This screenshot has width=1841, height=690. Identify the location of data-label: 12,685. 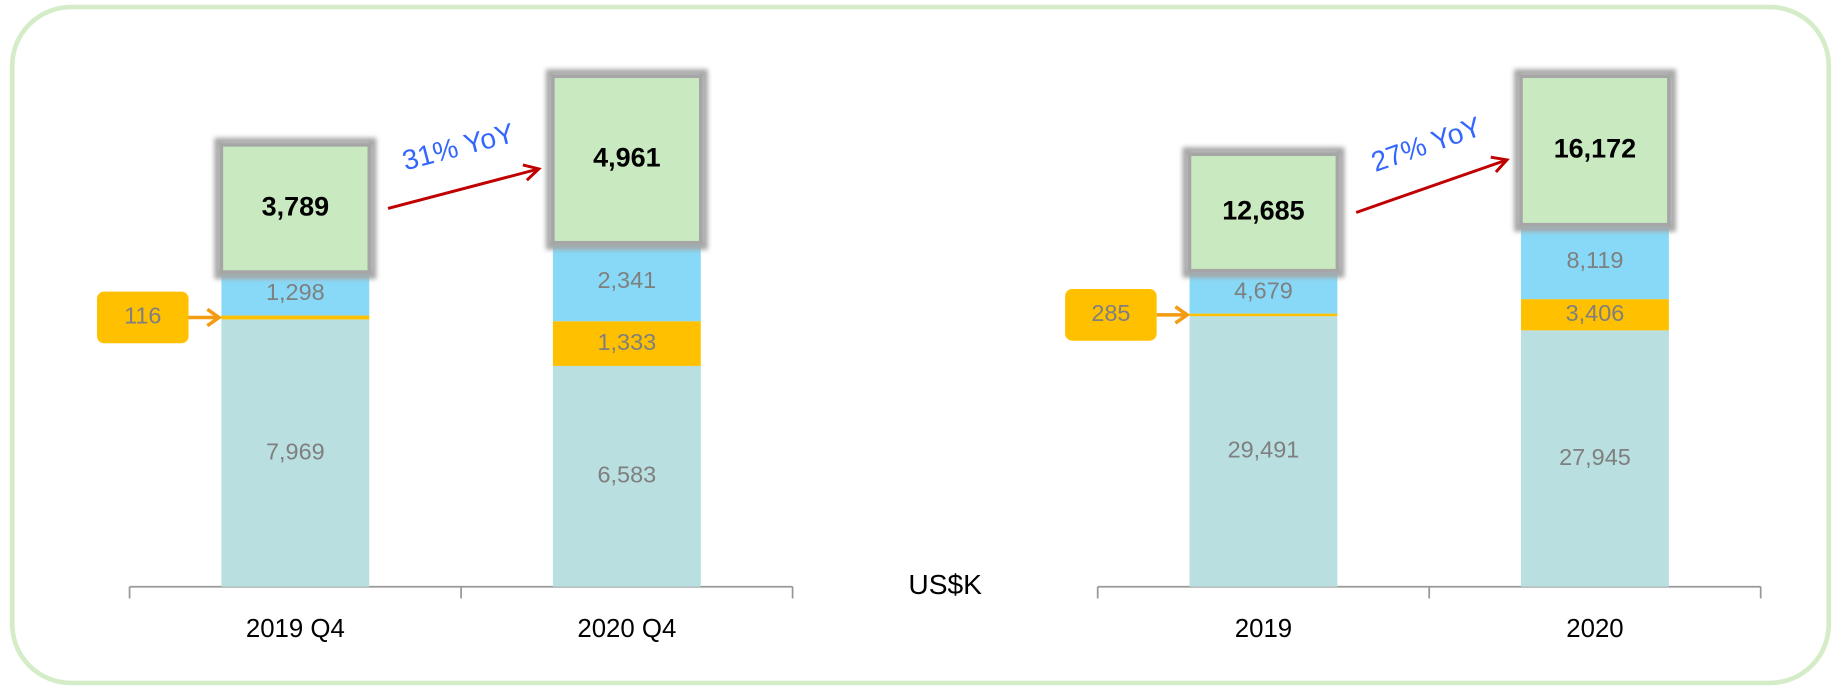
(1263, 211).